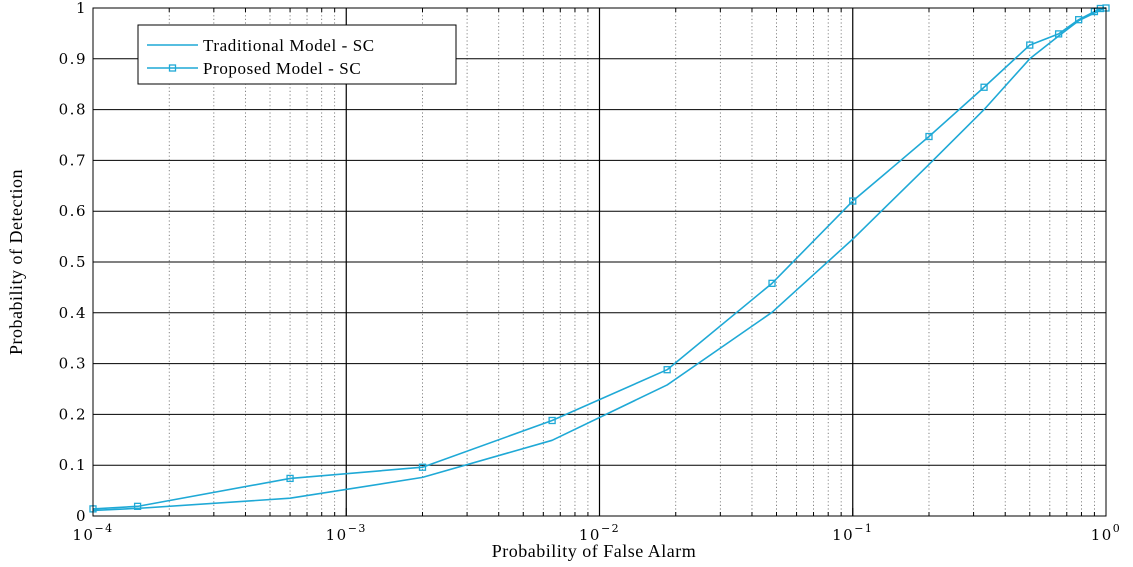  Describe the element at coordinates (852, 533) in the screenshot. I see `x-tick-label: 10⁻¹` at that location.